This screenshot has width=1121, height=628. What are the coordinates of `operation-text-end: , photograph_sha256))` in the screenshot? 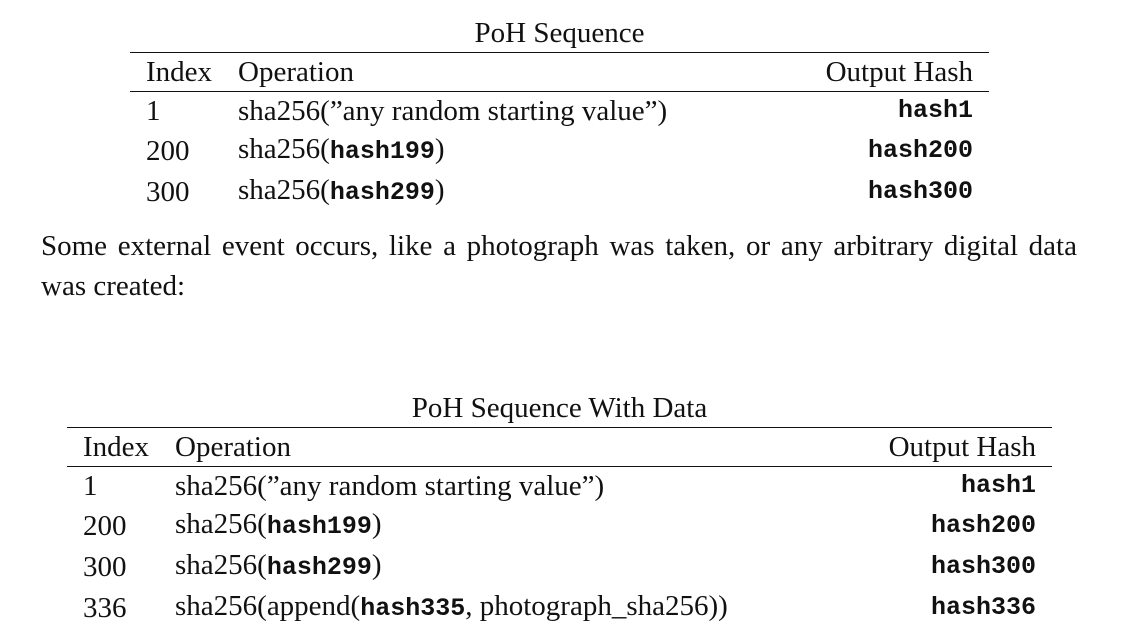 It's located at (596, 606).